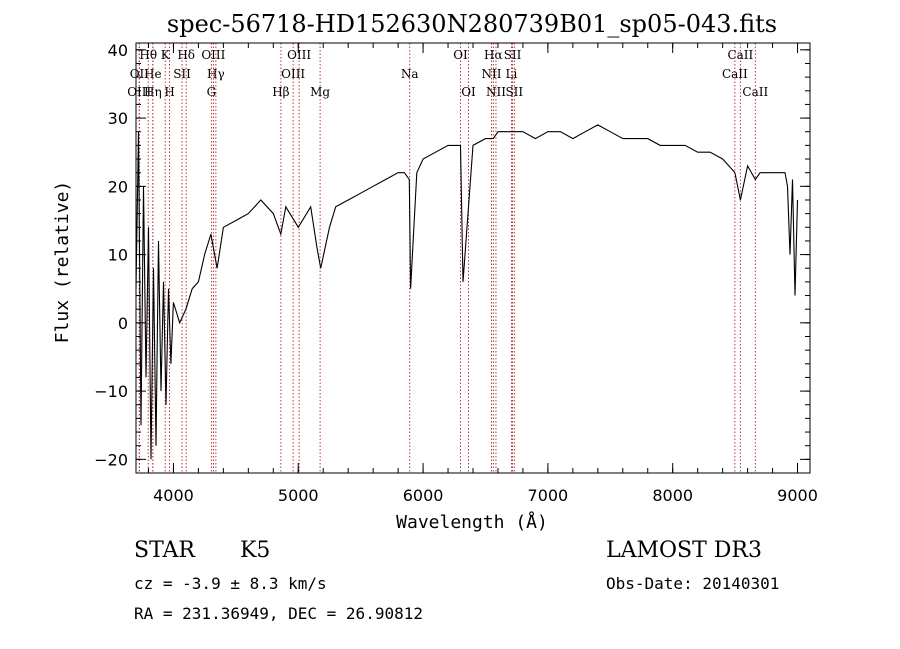 The image size is (900, 649). I want to click on y-axis-label: Flux (relative), so click(62, 262).